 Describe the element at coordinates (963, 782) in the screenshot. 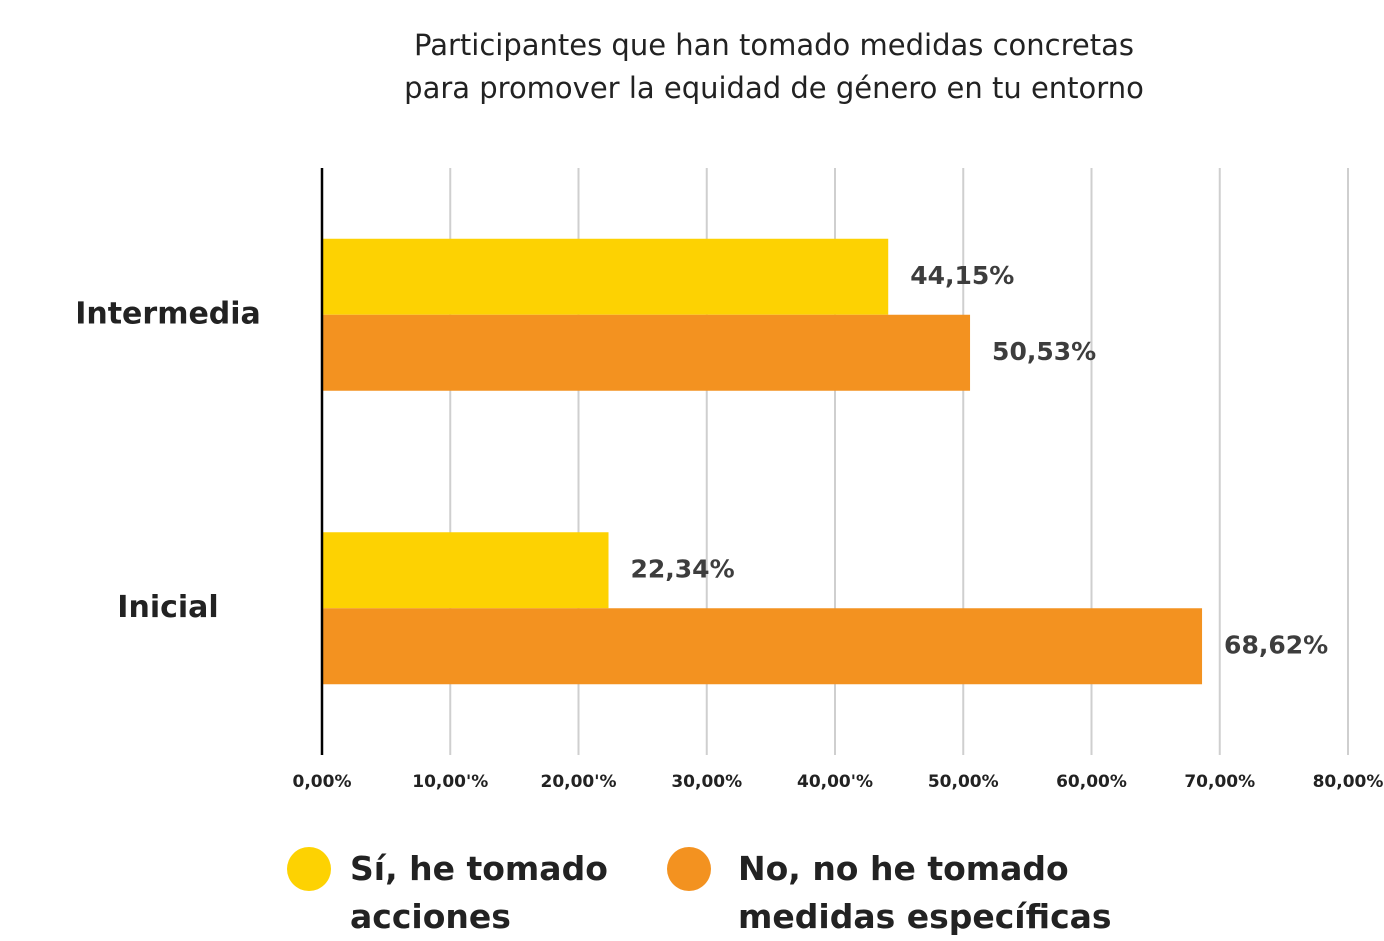

I see `x-tick-label: 50,00%` at that location.